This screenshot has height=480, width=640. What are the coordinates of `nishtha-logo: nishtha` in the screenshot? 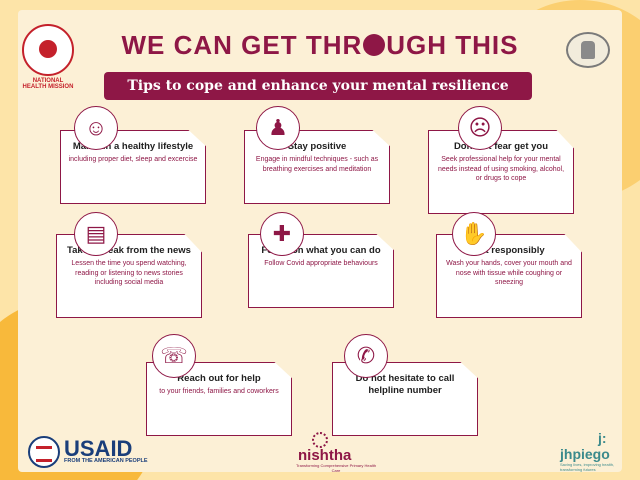 It's located at (325, 455).